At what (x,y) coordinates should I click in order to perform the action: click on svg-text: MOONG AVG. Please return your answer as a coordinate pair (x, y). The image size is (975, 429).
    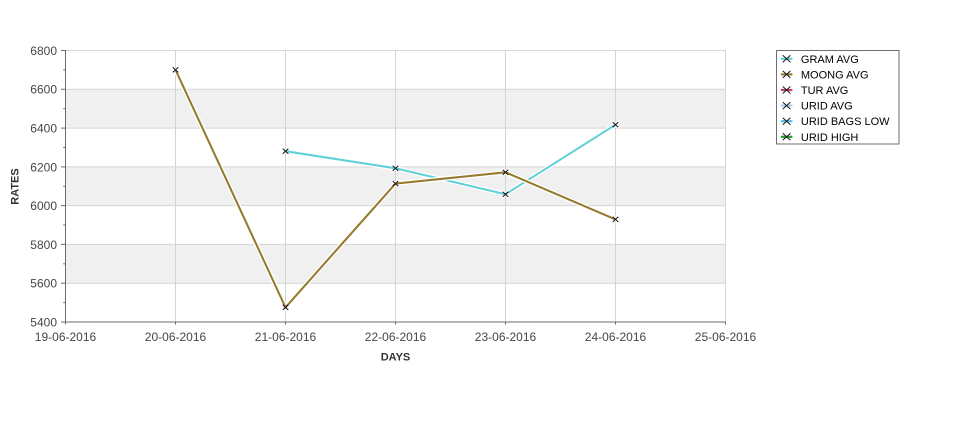
    Looking at the image, I should click on (835, 75).